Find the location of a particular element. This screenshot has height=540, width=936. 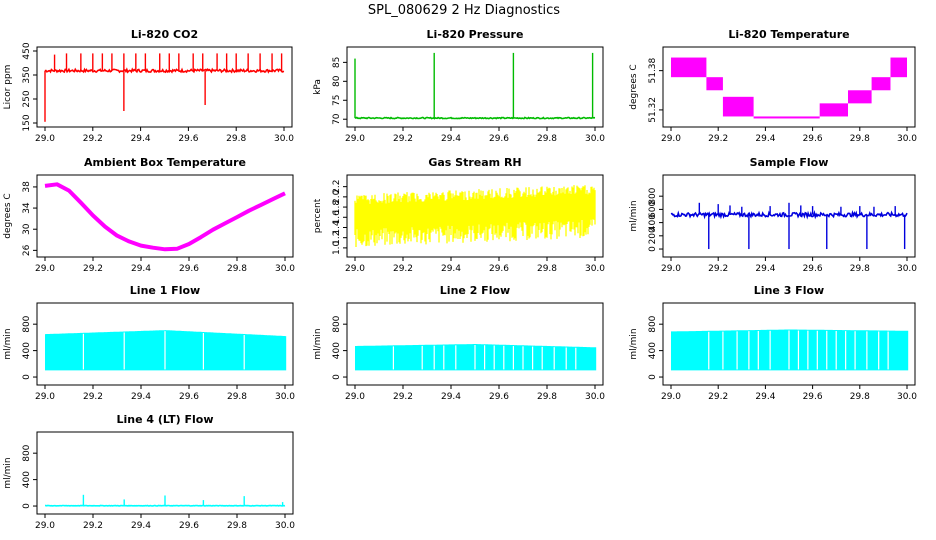

panel-title: Li-820 Temperature is located at coordinates (788, 34).